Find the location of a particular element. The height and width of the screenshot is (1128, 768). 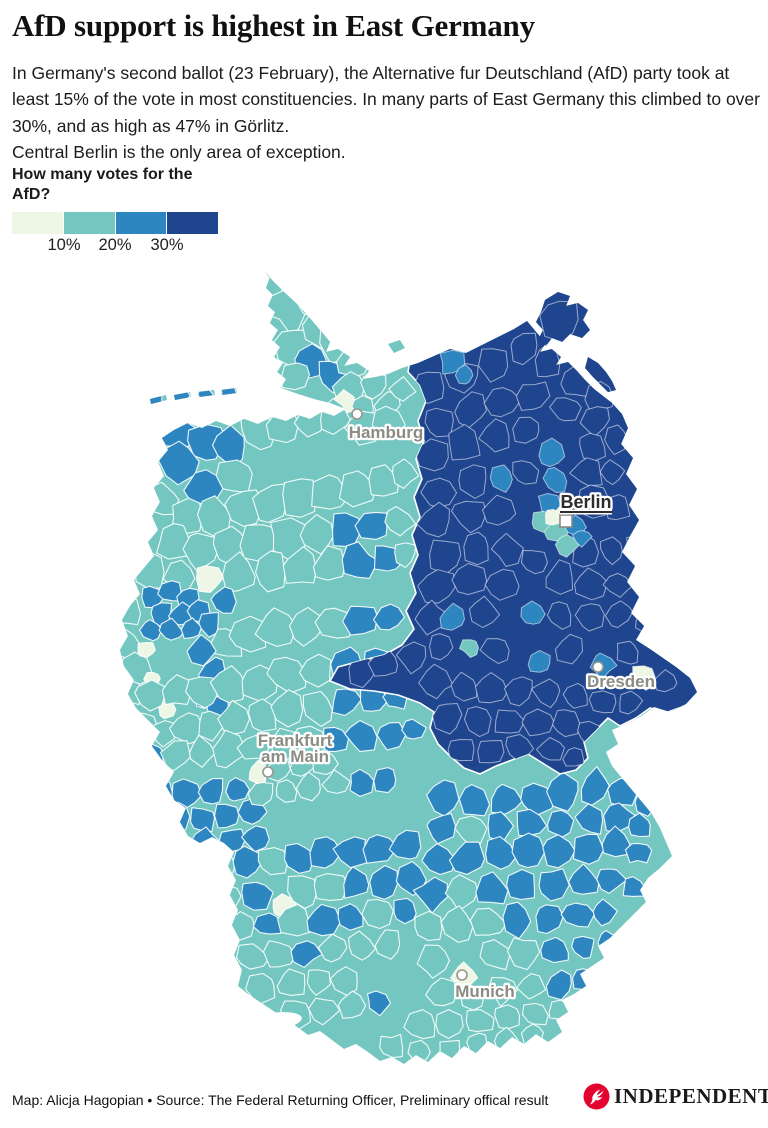

svg-text: Berlin is located at coordinates (585, 502).